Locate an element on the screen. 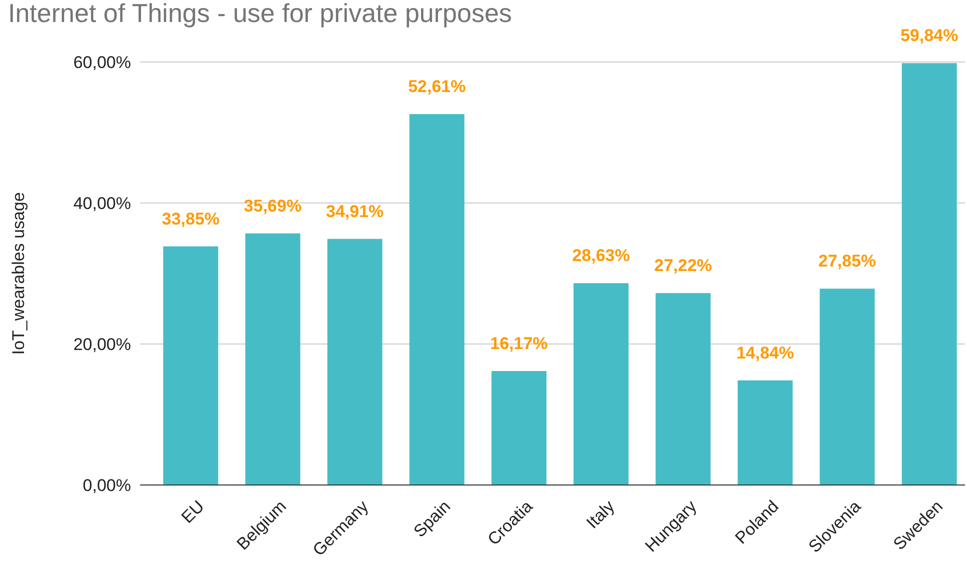 This screenshot has width=967, height=563. y-tick-label: 0,00% is located at coordinates (106, 485).